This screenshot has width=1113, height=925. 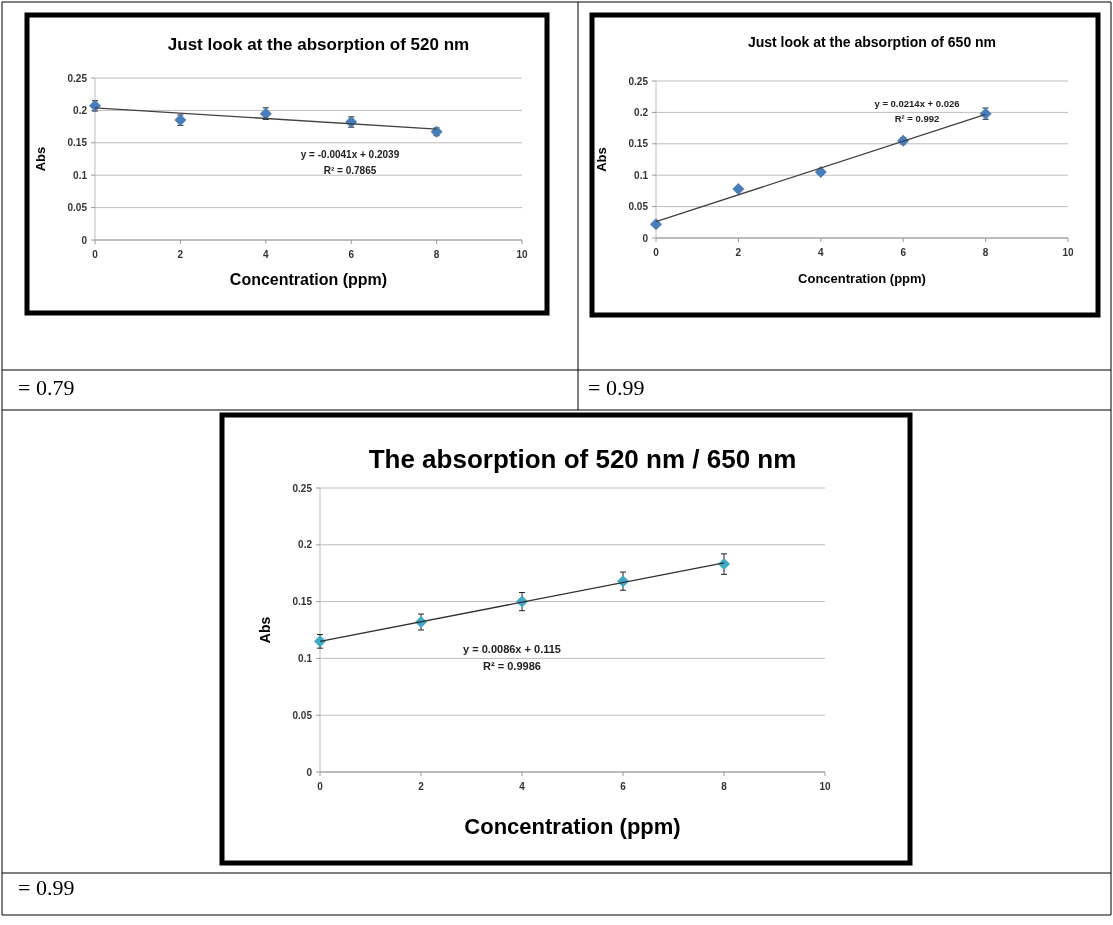 What do you see at coordinates (917, 118) in the screenshot?
I see `annotation: R² = 0.992` at bounding box center [917, 118].